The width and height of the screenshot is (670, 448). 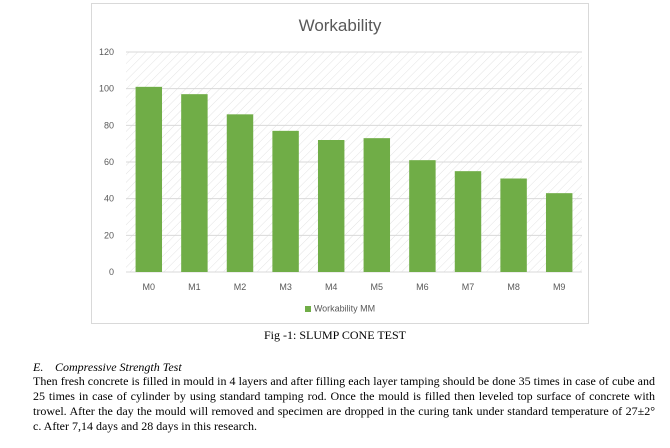 What do you see at coordinates (149, 287) in the screenshot?
I see `x-tick-label: M0` at bounding box center [149, 287].